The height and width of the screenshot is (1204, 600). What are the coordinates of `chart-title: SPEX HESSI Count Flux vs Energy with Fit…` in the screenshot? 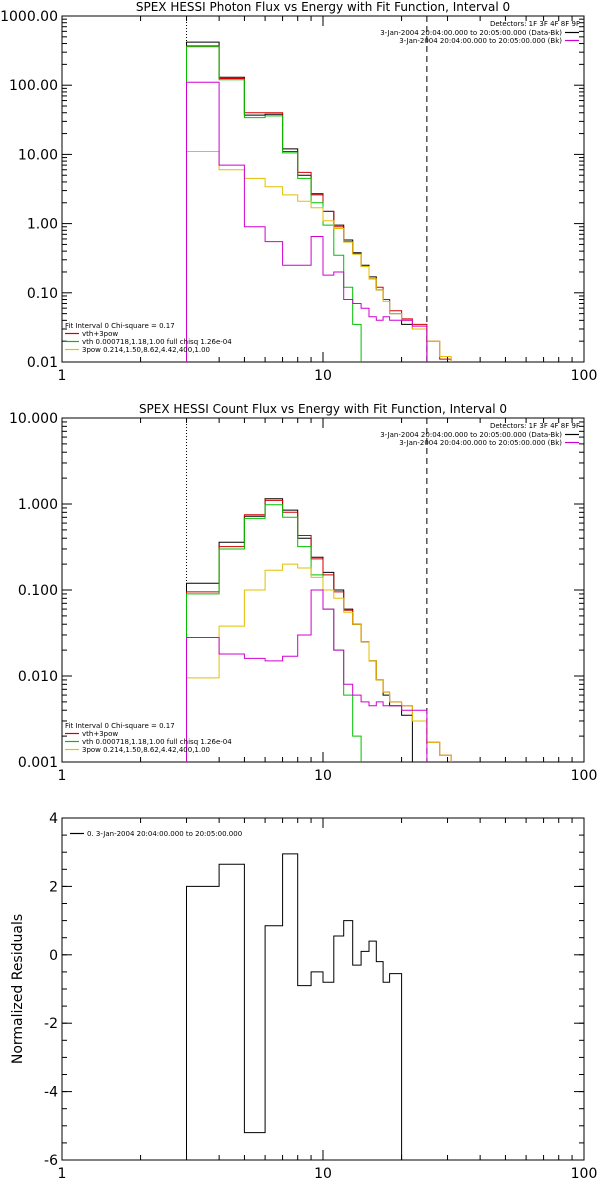 It's located at (323, 409).